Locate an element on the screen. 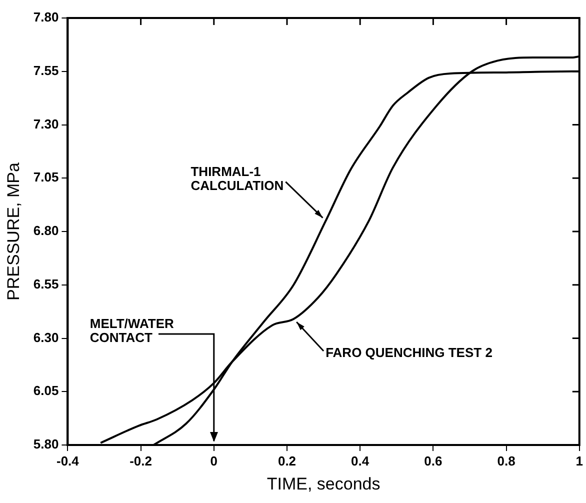 This screenshot has height=503, width=586. x-tick-label: 0.2 is located at coordinates (287, 460).